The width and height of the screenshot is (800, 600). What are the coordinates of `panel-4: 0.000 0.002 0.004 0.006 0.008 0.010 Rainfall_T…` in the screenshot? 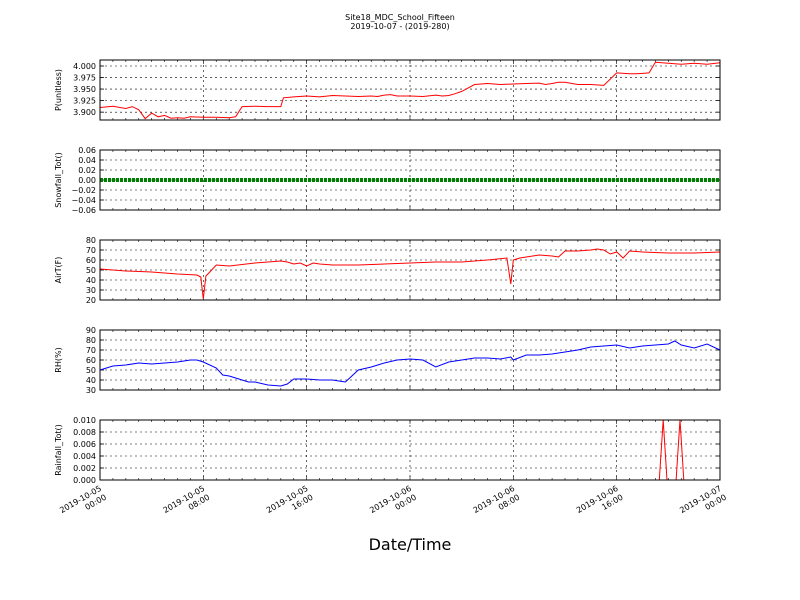 It's located at (387, 450).